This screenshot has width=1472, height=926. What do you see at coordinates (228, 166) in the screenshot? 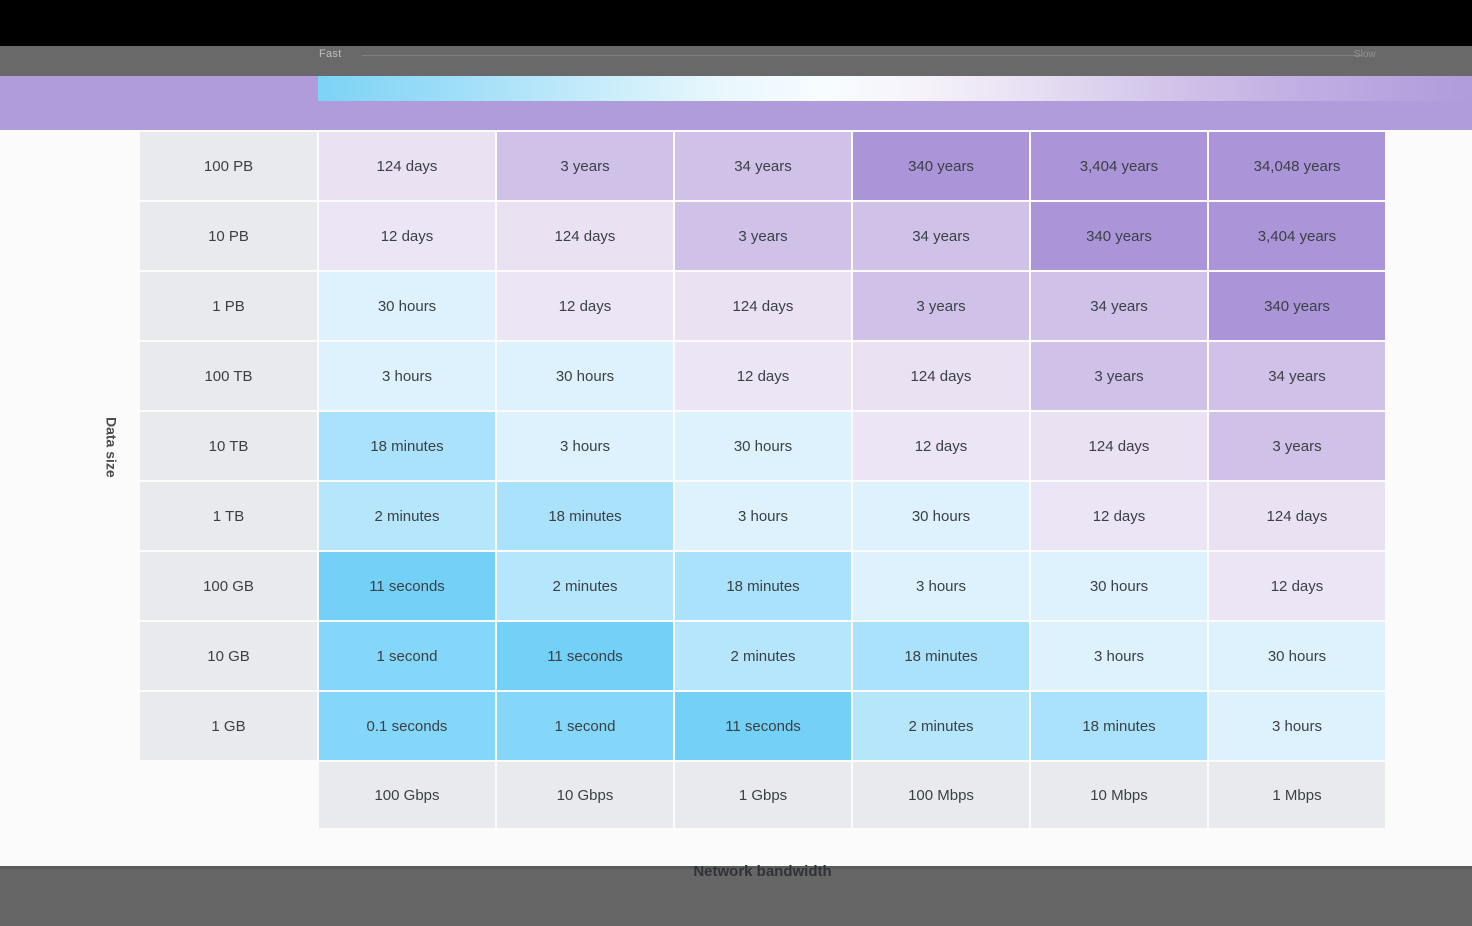
I see `row-label-cell: 100 PB` at bounding box center [228, 166].